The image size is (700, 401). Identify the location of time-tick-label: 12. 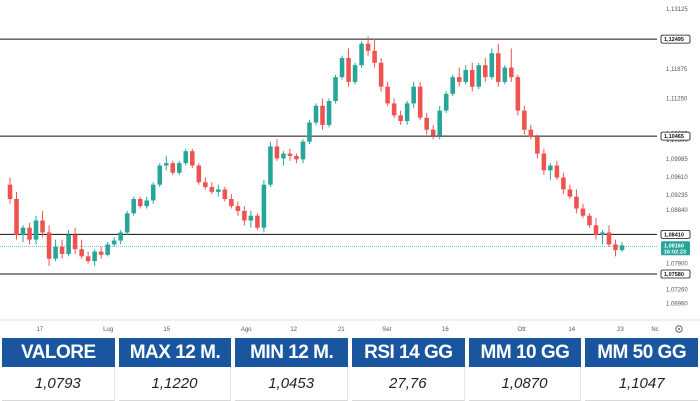
(293, 330).